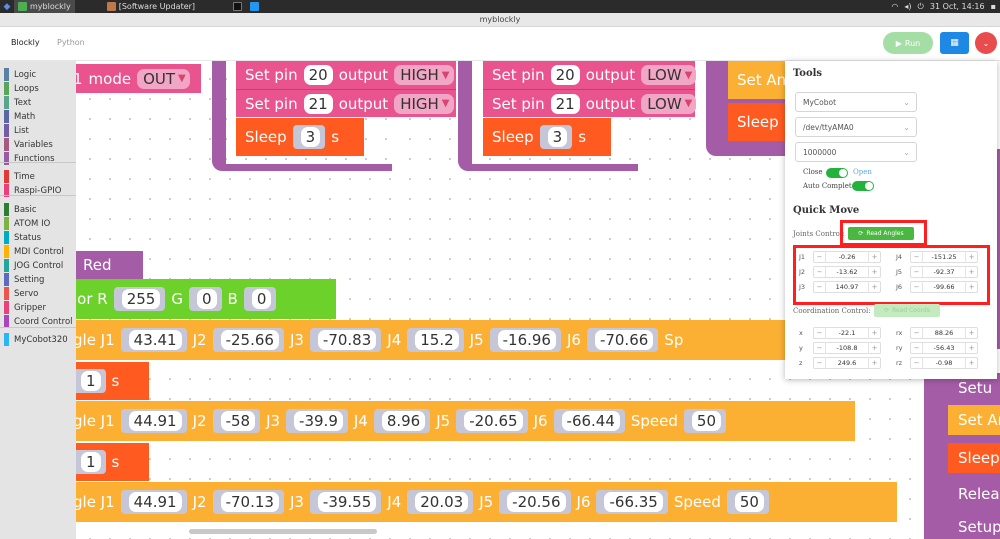 This screenshot has height=539, width=1000. Describe the element at coordinates (944, 363) in the screenshot. I see `spin-value: -0.98` at that location.